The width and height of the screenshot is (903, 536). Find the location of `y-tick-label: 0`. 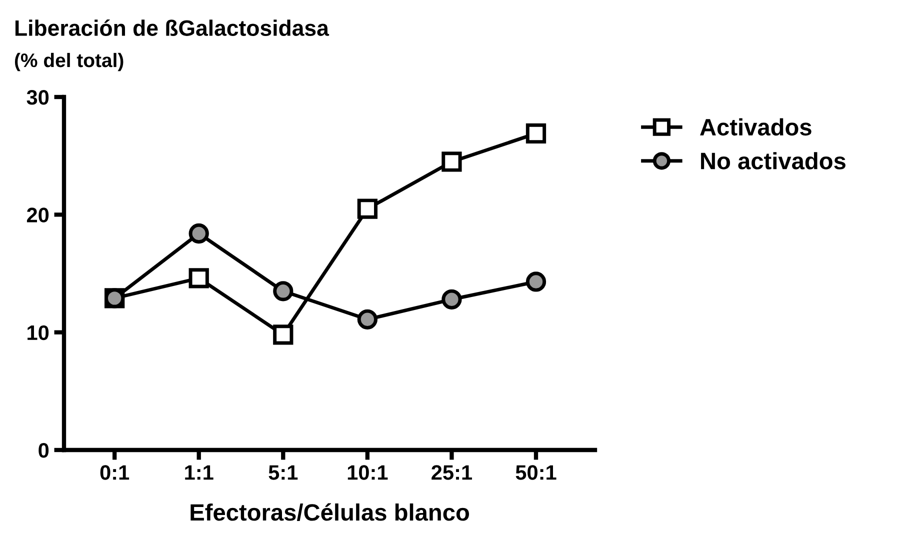

y-tick-label: 0 is located at coordinates (43, 450).